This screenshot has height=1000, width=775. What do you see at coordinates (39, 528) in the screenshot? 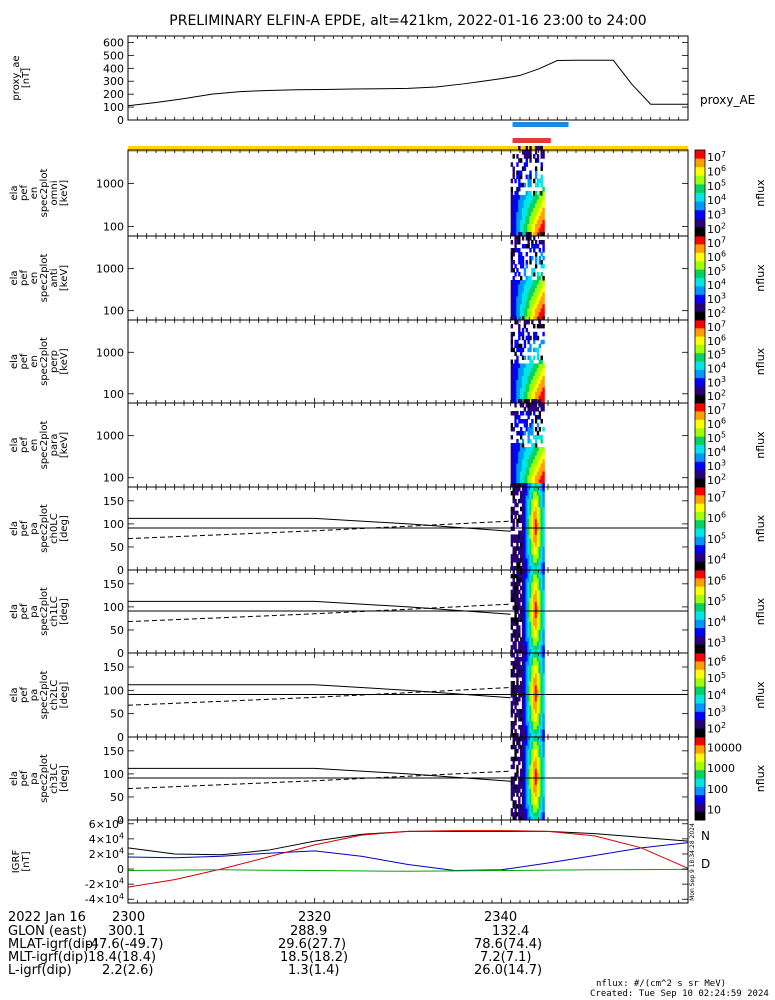
I see `ylabel-ch0LC: ela pef pa spec2plot ch0LC [deg]` at bounding box center [39, 528].